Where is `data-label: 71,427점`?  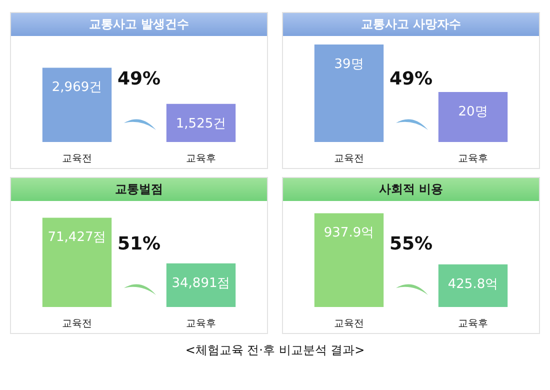 data-label: 71,427점 is located at coordinates (77, 238).